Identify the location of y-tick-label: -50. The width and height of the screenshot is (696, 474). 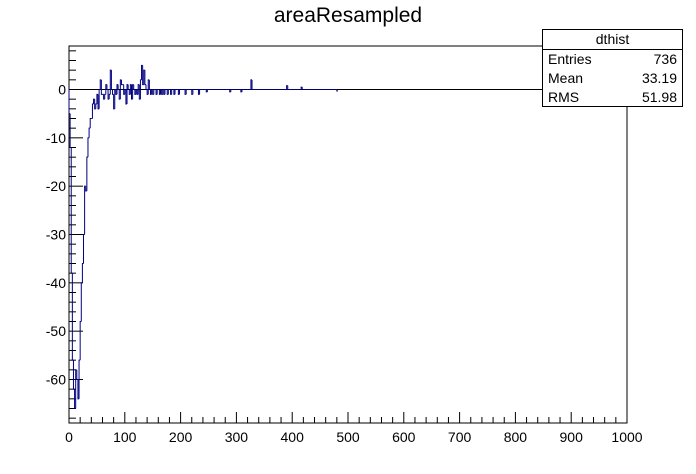
(56, 331).